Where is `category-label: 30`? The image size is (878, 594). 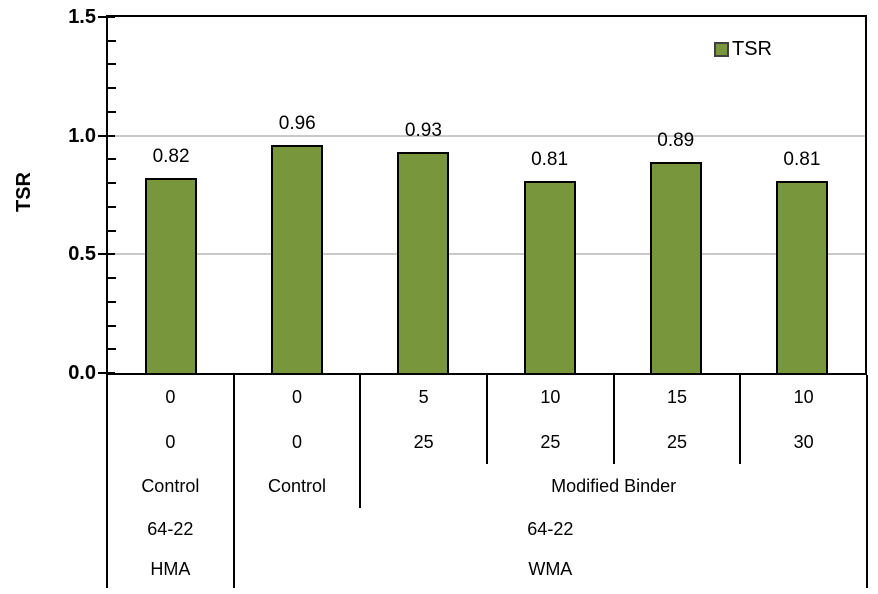
category-label: 30 is located at coordinates (803, 442).